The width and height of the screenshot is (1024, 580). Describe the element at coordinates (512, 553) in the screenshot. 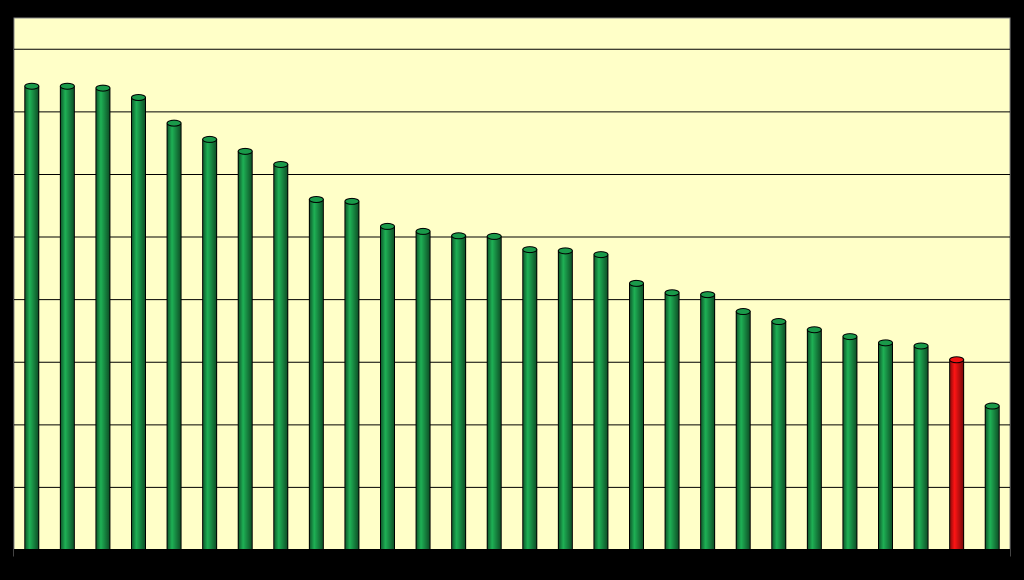

I see `floor` at that location.